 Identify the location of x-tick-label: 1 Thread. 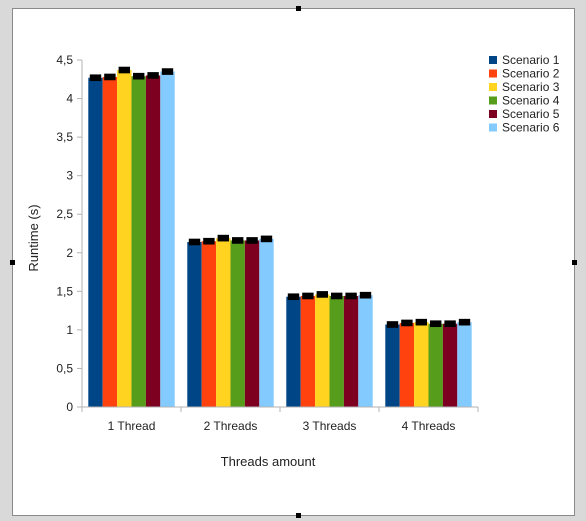
(132, 426).